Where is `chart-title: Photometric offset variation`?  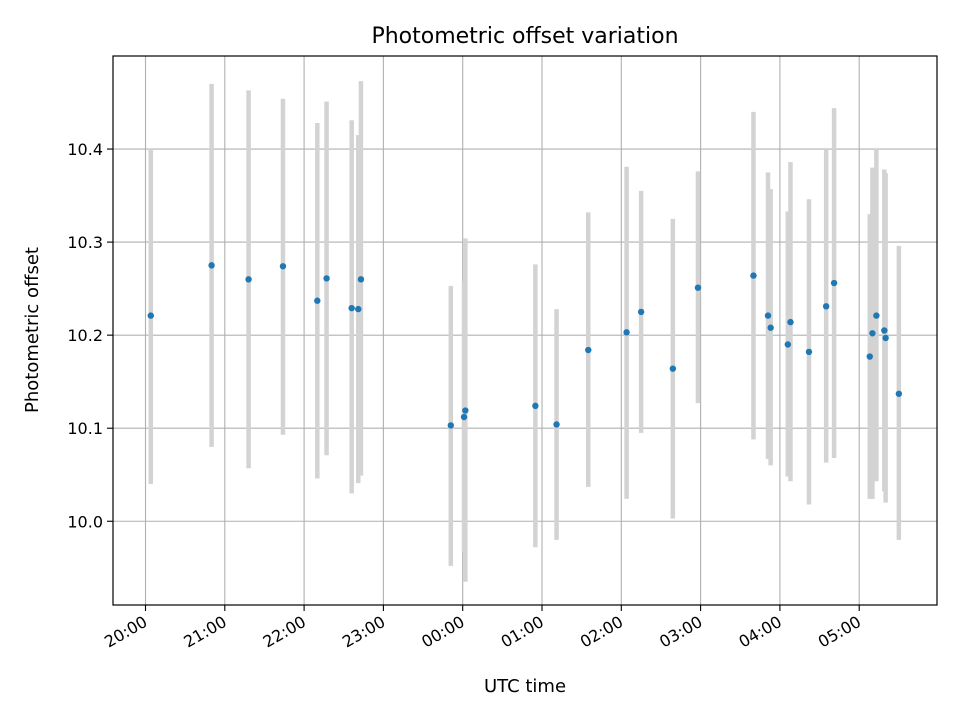
chart-title: Photometric offset variation is located at coordinates (524, 36).